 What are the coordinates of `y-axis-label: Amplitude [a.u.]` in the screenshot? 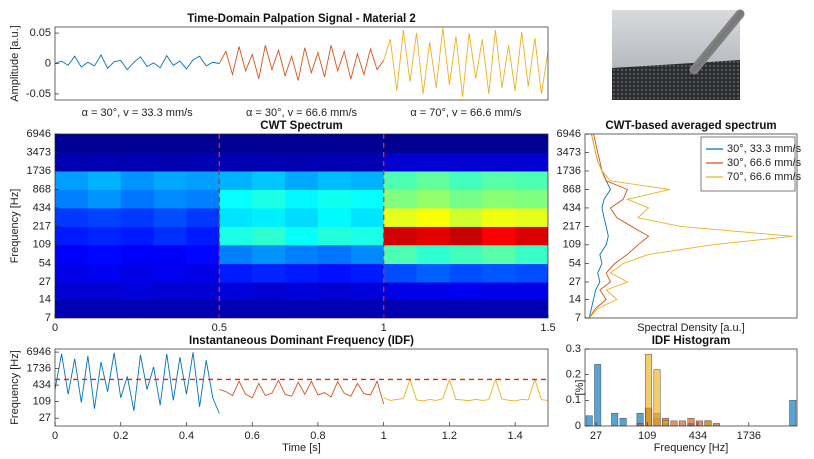 It's located at (15, 63).